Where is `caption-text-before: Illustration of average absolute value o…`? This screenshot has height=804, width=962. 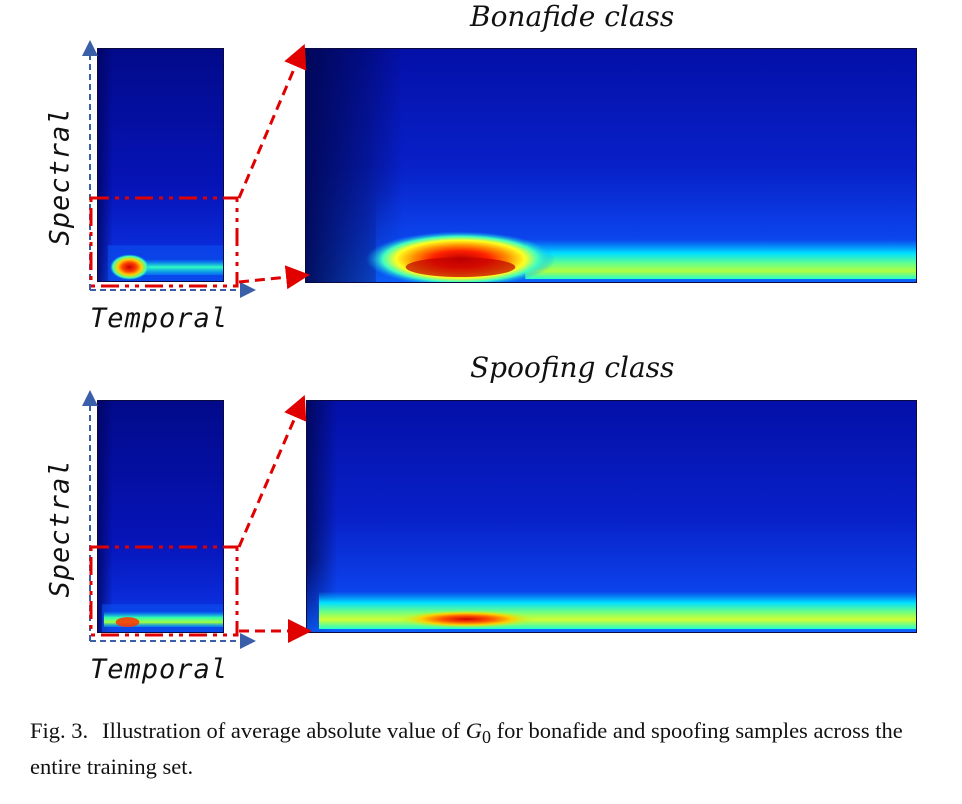
caption-text-before: Illustration of average absolute value o… is located at coordinates (284, 730).